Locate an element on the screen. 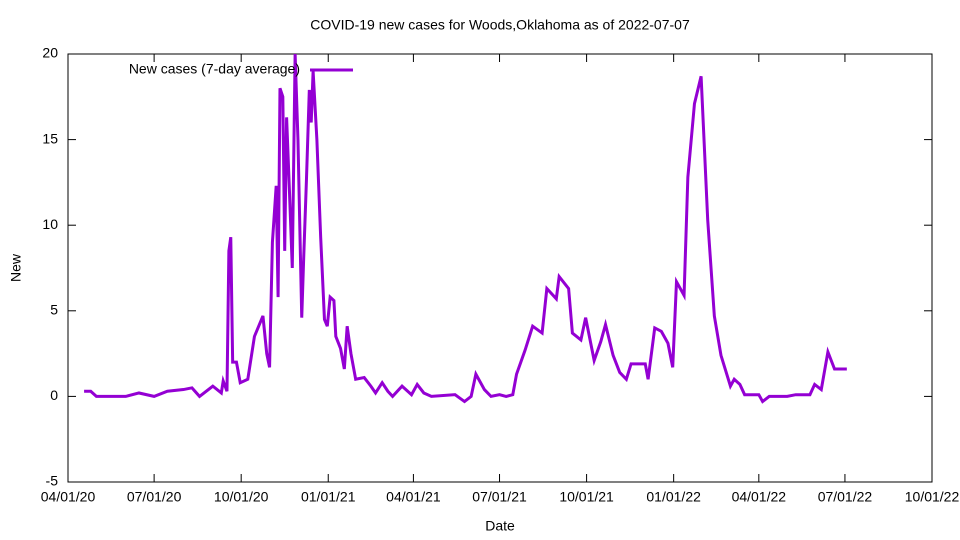 This screenshot has width=960, height=540. x-tick-label: 07/01/21 is located at coordinates (499, 497).